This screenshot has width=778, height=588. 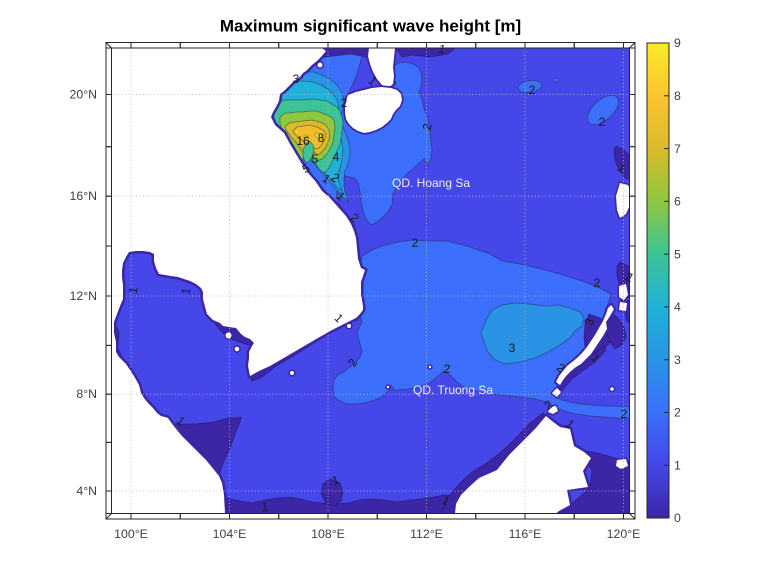 What do you see at coordinates (83, 296) in the screenshot?
I see `svg-text: 12°N` at bounding box center [83, 296].